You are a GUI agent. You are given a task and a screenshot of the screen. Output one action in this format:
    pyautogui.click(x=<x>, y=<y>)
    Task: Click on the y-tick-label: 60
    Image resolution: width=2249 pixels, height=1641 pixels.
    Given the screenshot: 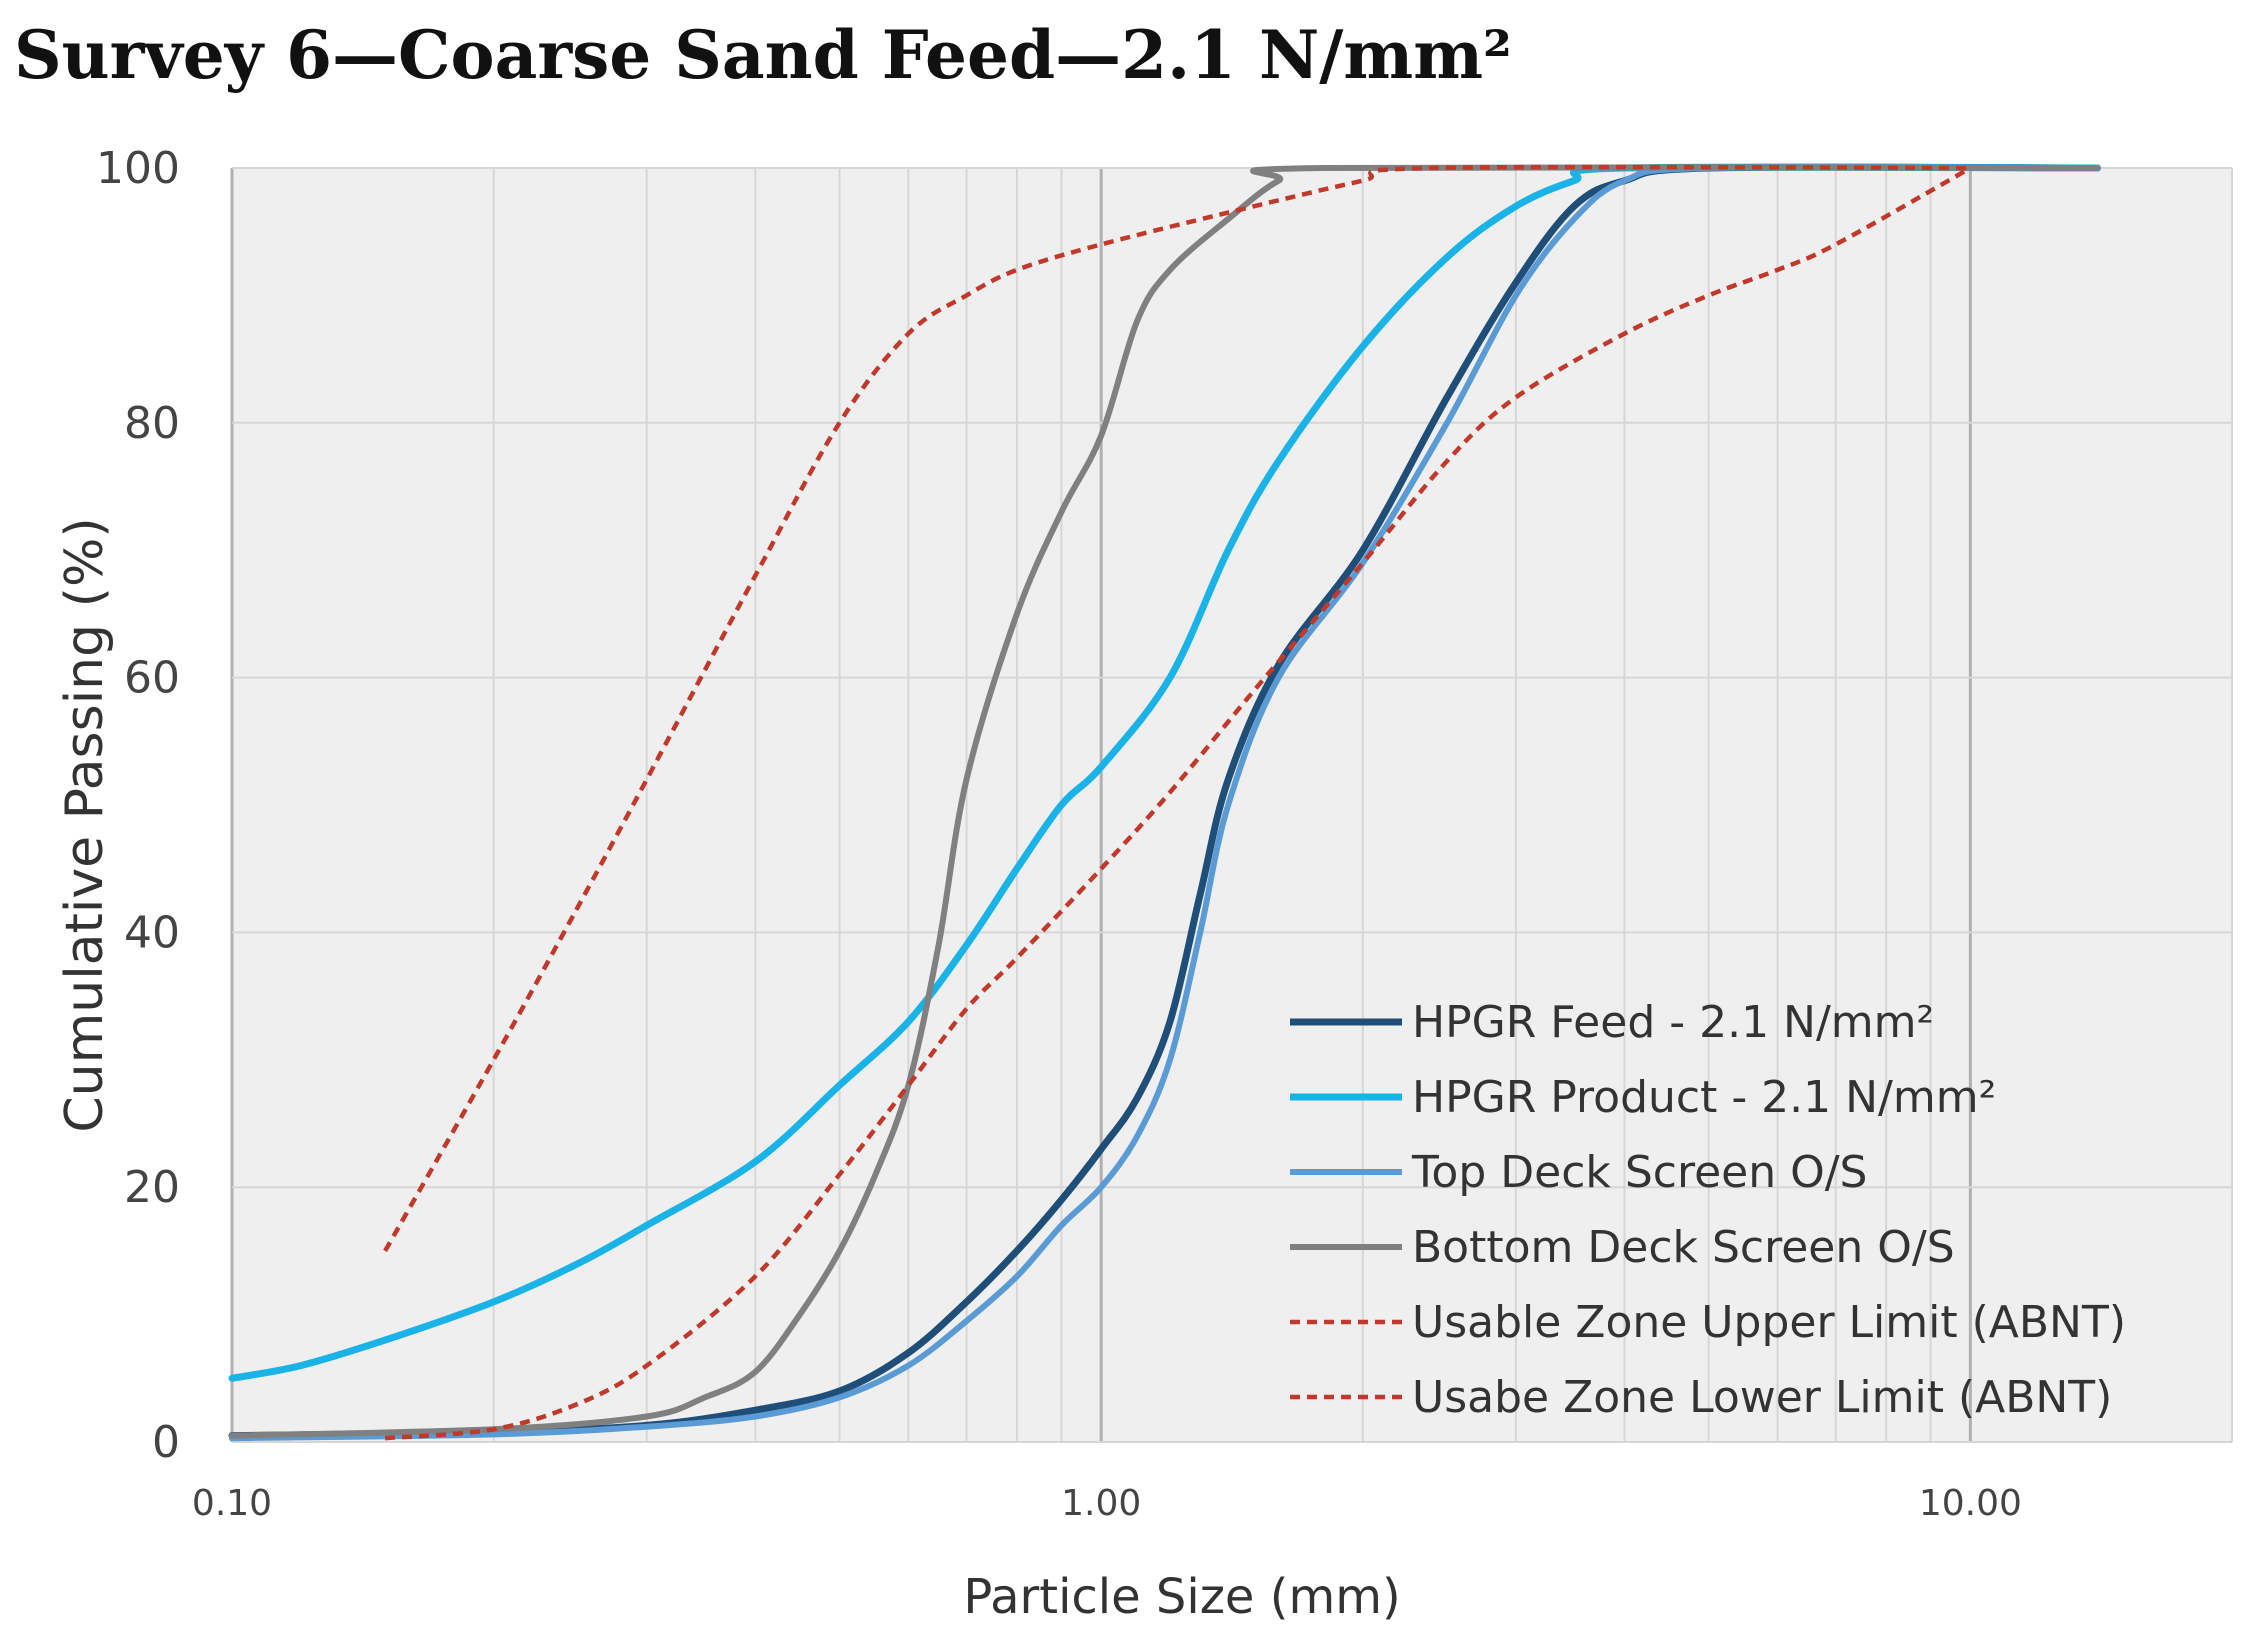 What is the action you would take?
    pyautogui.click(x=152, y=678)
    